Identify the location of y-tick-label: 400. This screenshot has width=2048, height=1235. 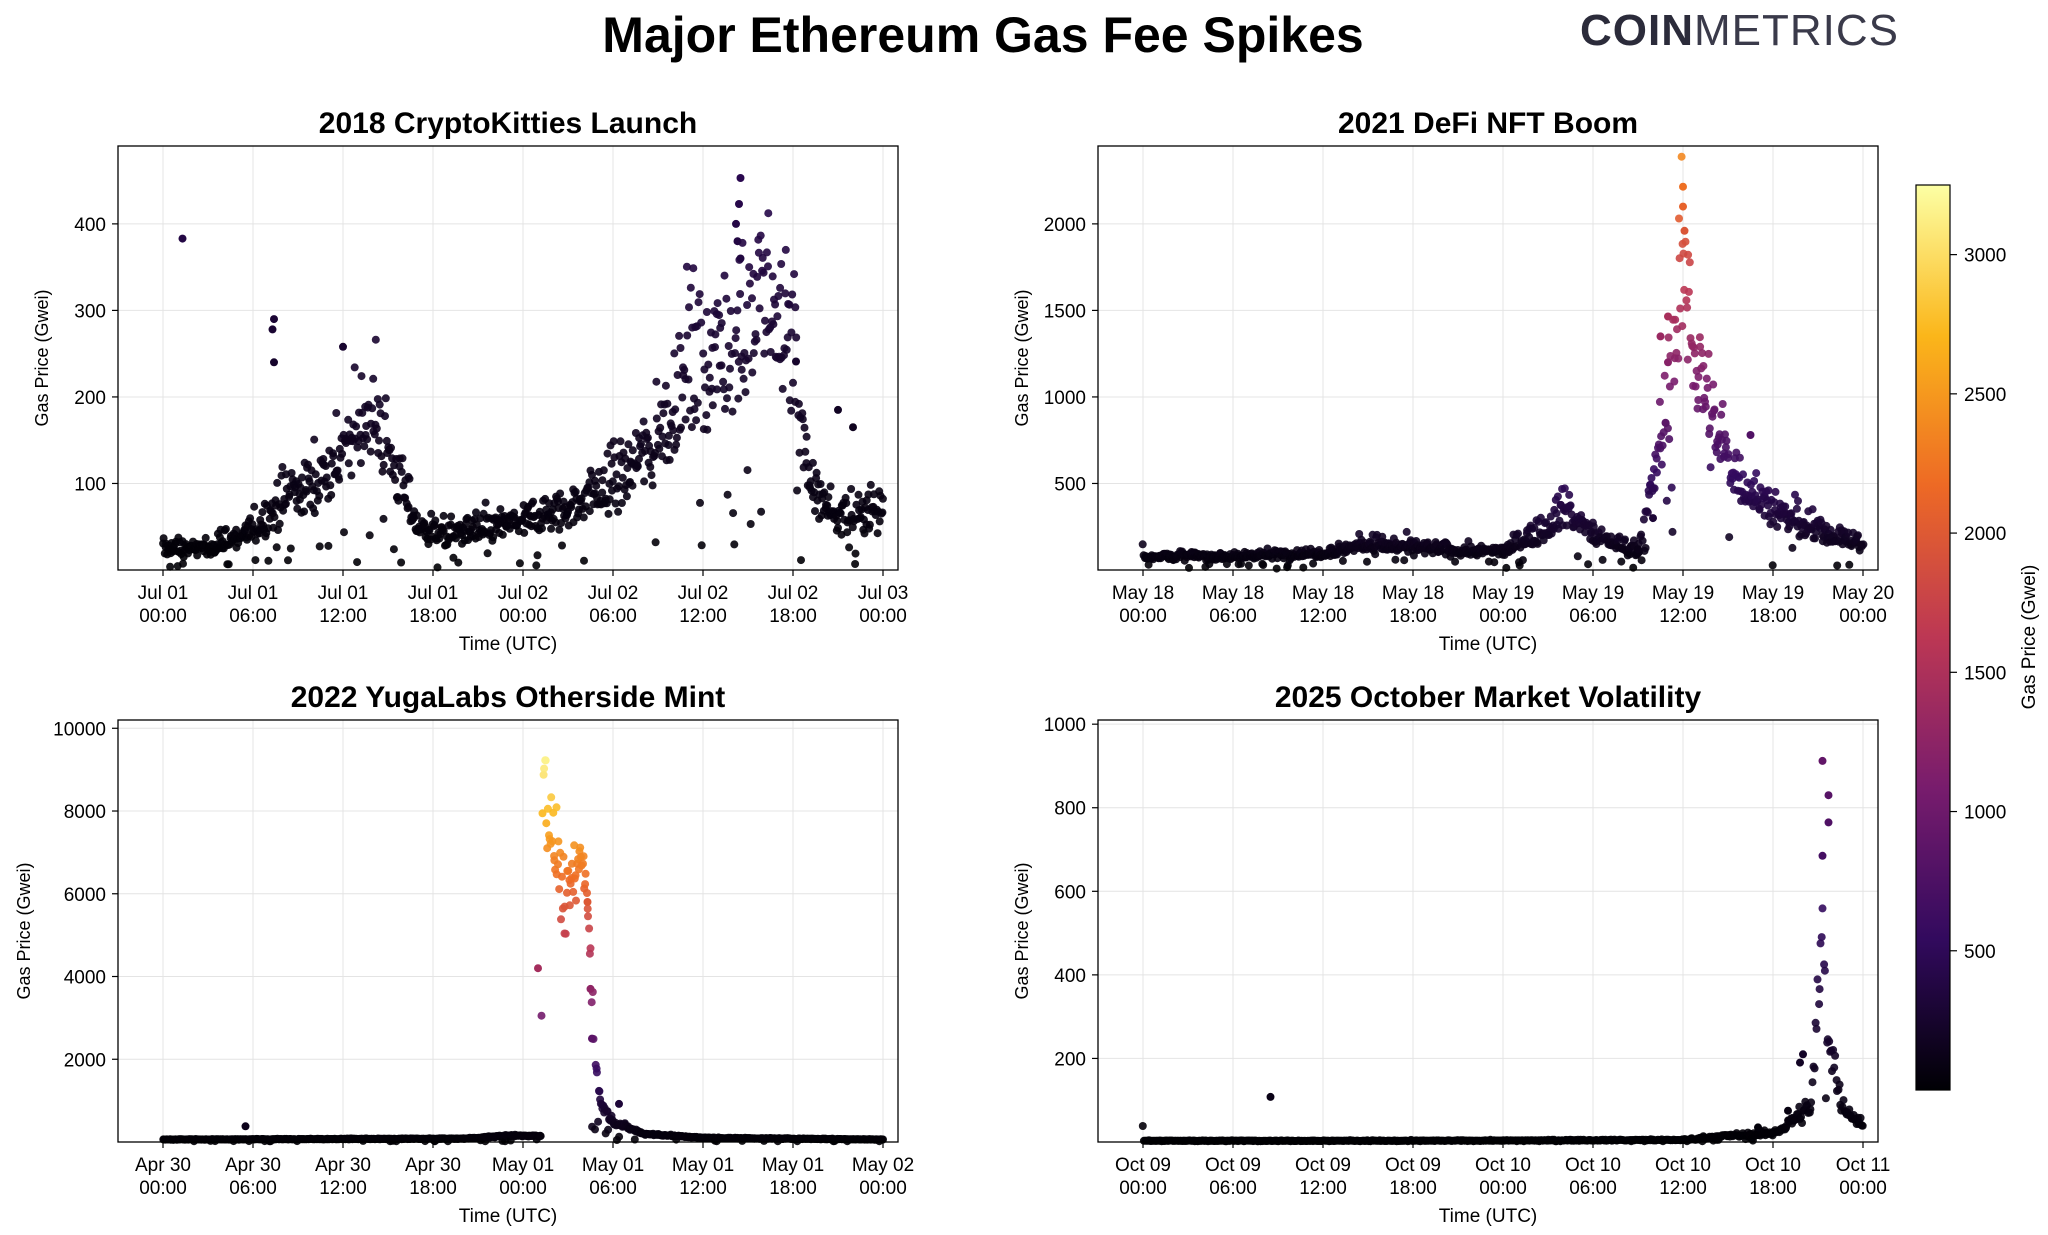
(90, 225).